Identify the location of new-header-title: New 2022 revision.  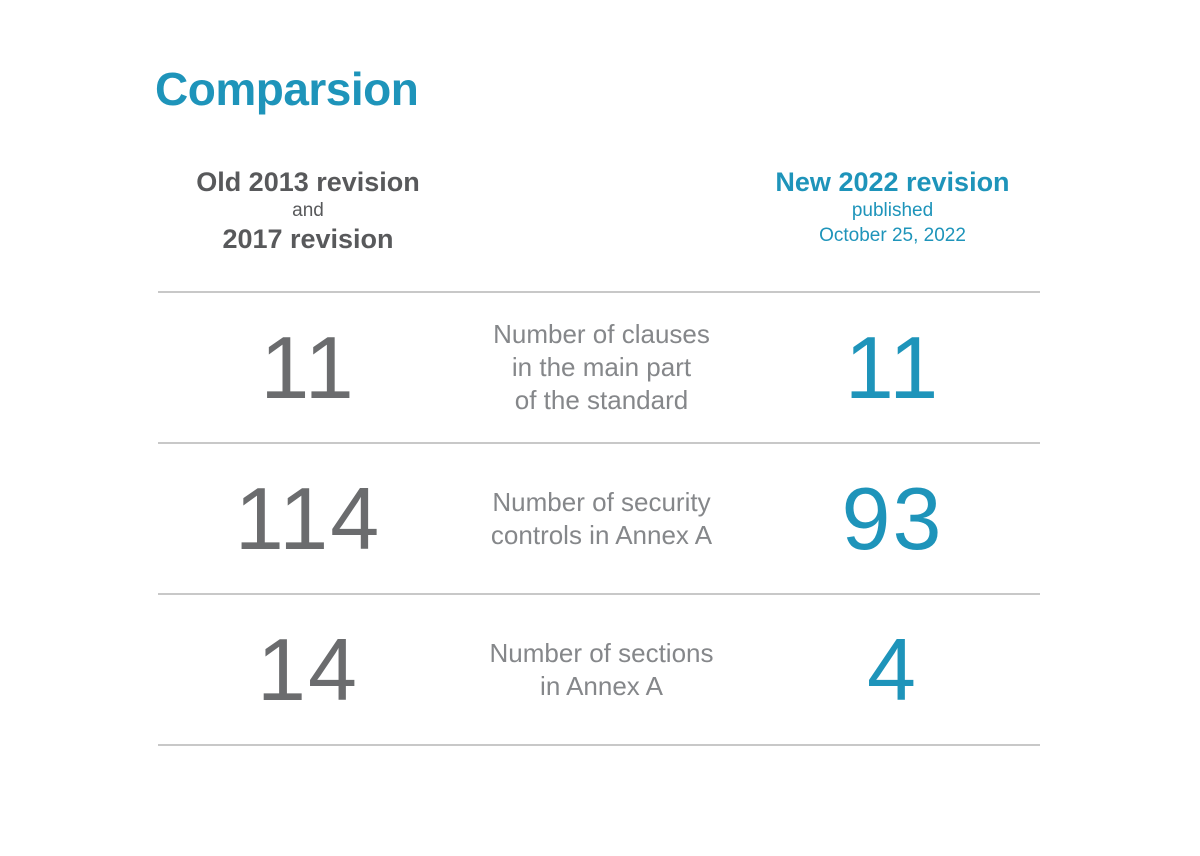
(892, 182).